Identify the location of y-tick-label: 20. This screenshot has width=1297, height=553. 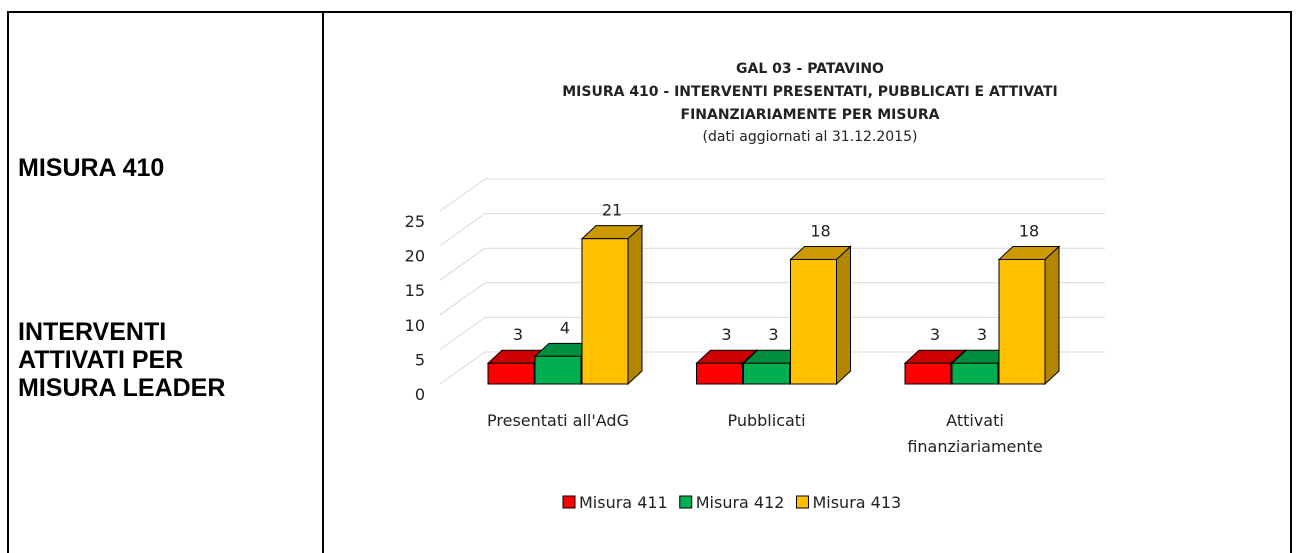
(415, 256).